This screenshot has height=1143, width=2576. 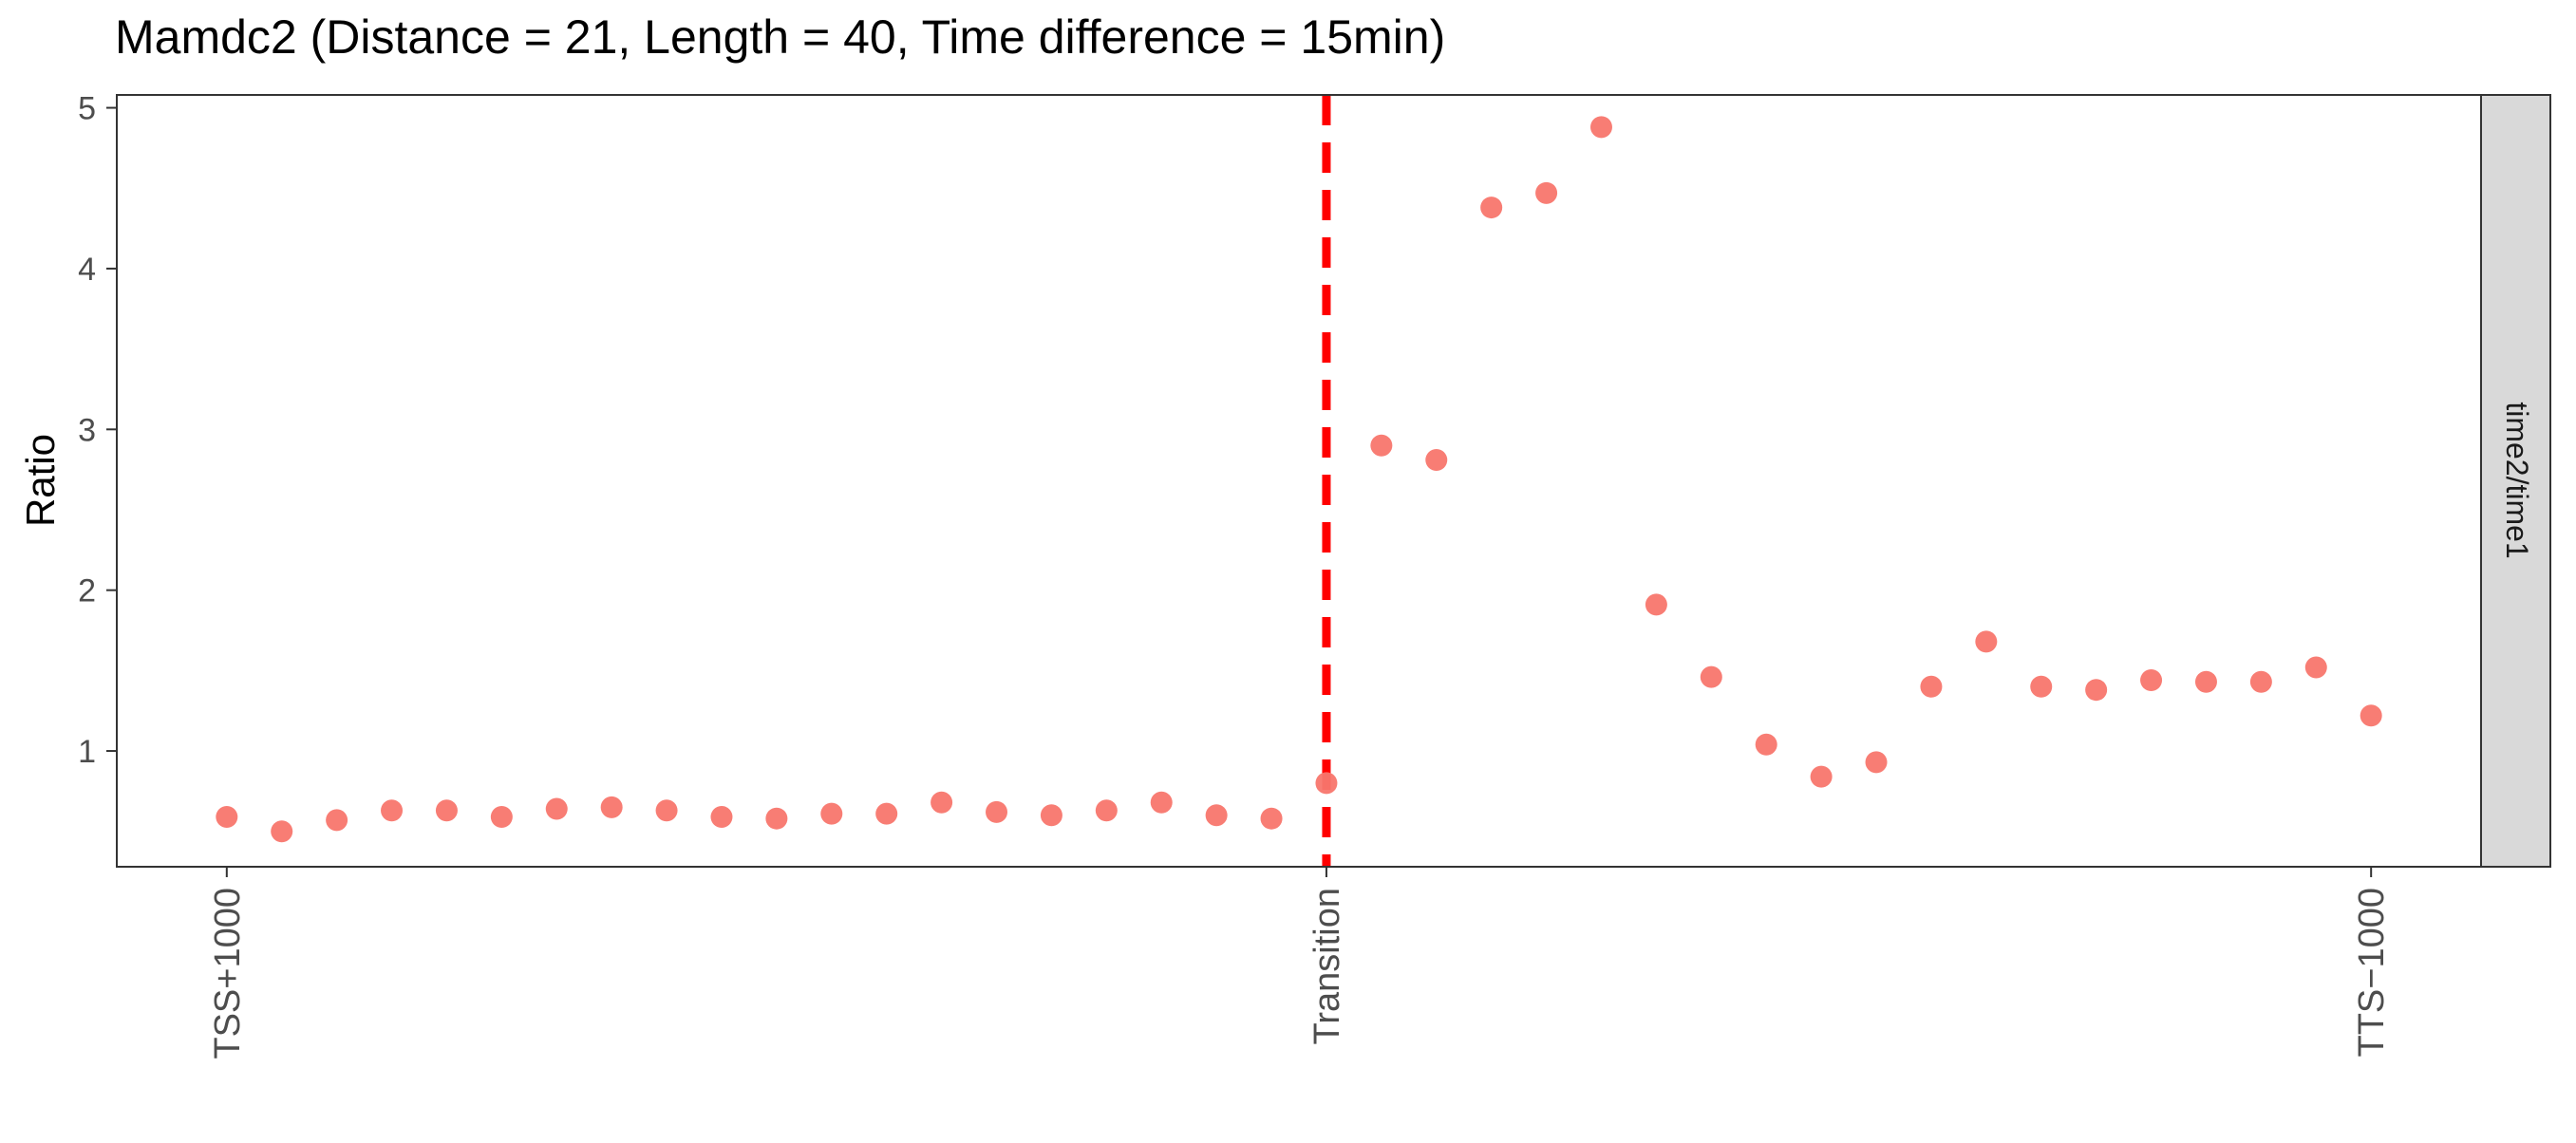 What do you see at coordinates (87, 752) in the screenshot?
I see `y-tick-label: 1` at bounding box center [87, 752].